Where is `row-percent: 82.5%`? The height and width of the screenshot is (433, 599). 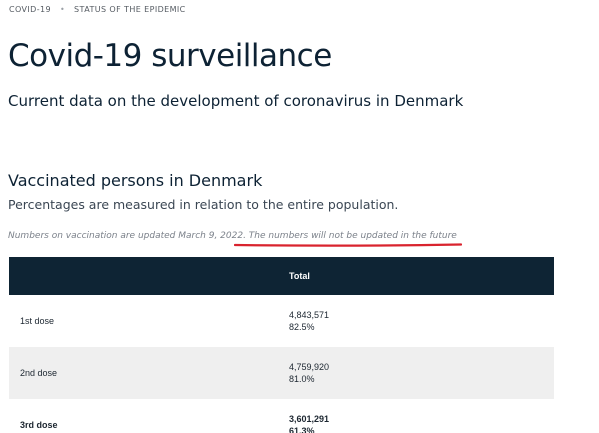
row-percent: 82.5% is located at coordinates (302, 327).